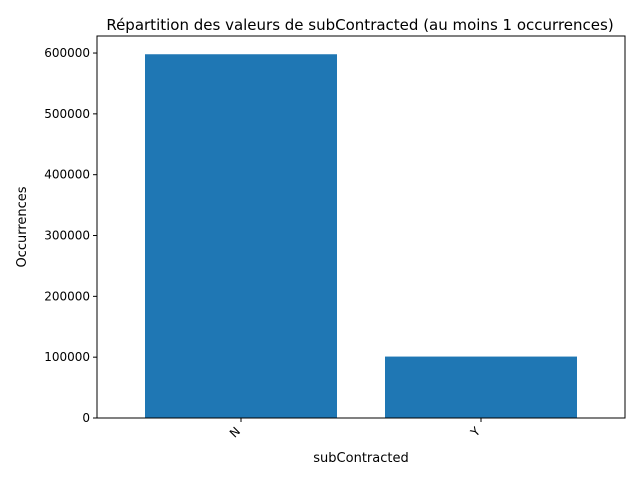 The width and height of the screenshot is (640, 480). Describe the element at coordinates (86, 418) in the screenshot. I see `y-tick-label: 0` at that location.